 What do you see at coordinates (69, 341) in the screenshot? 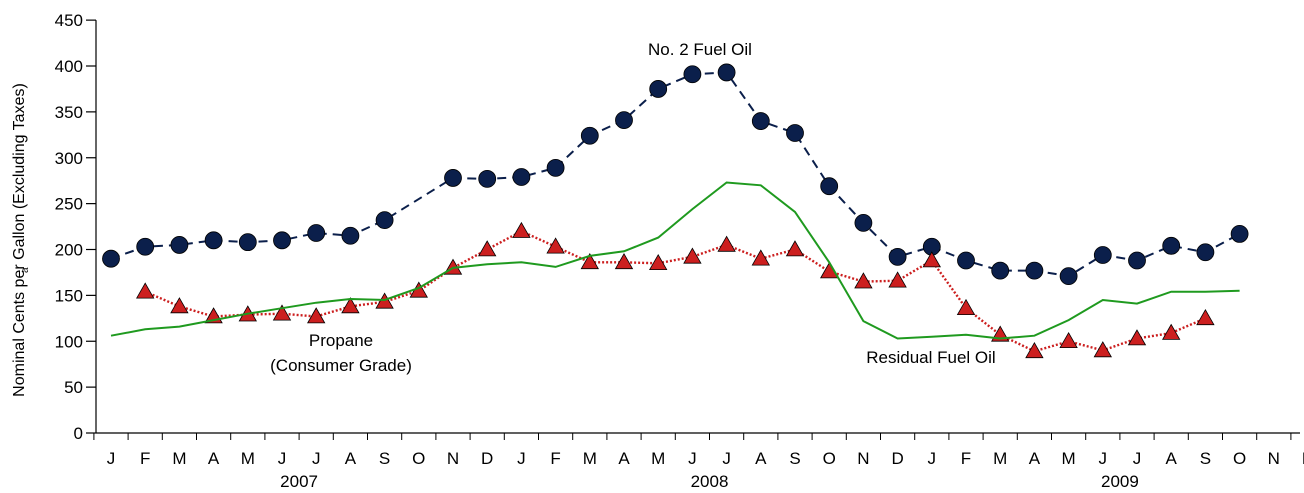
I see `y-tick-label: 100` at bounding box center [69, 341].